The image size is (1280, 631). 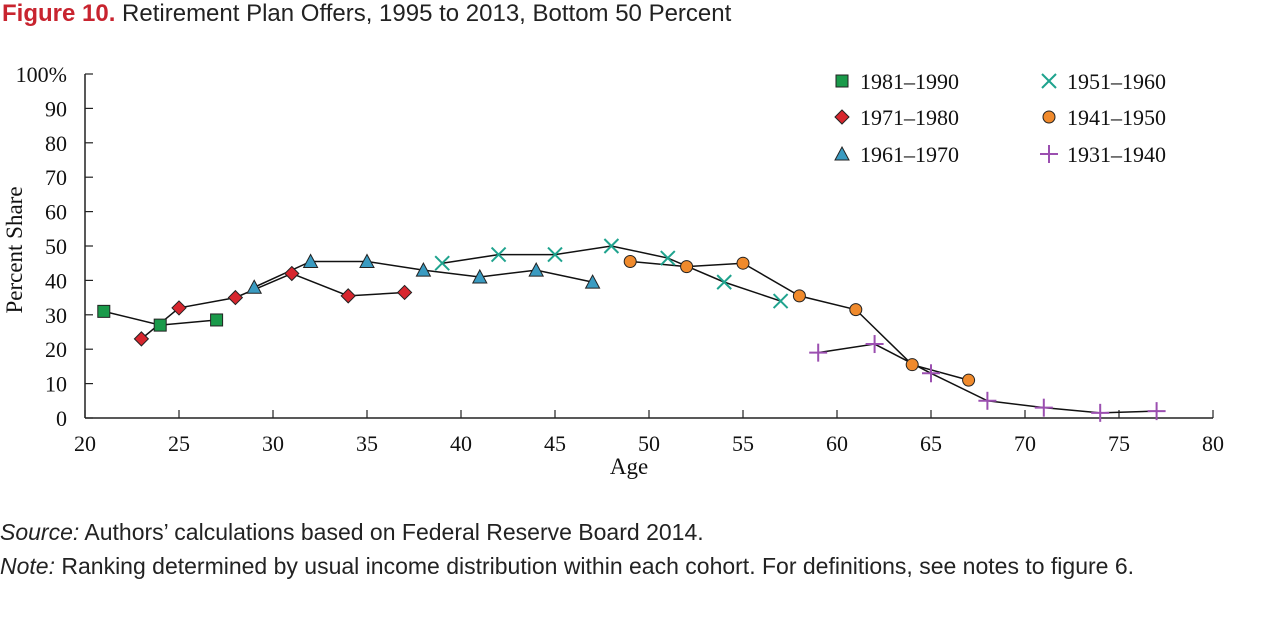 I want to click on series-markers-1971–1980, so click(x=273, y=306).